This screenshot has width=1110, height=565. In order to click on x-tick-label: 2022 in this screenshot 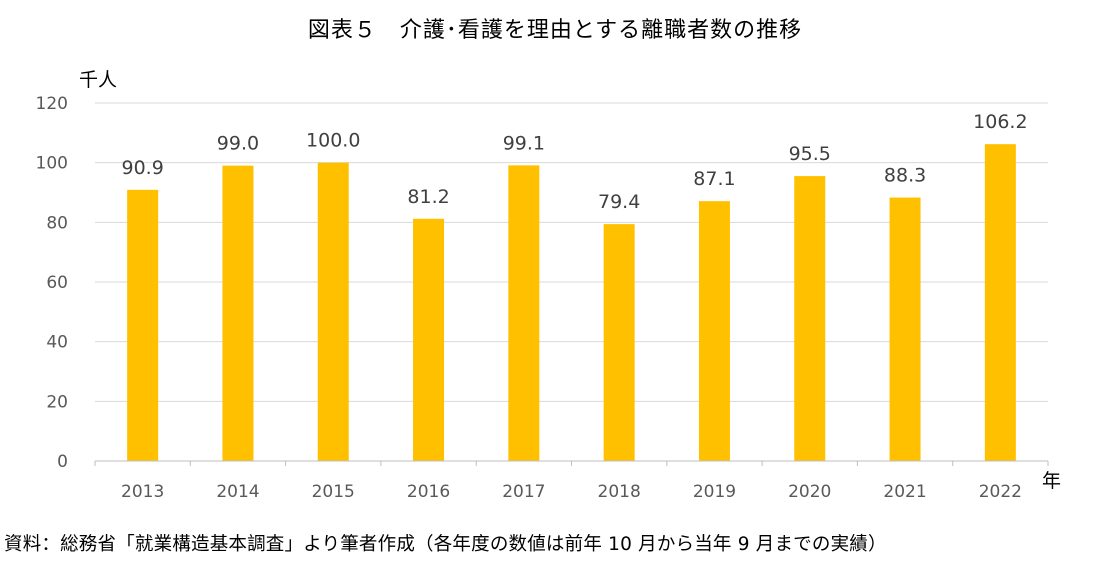, I will do `click(1000, 492)`.